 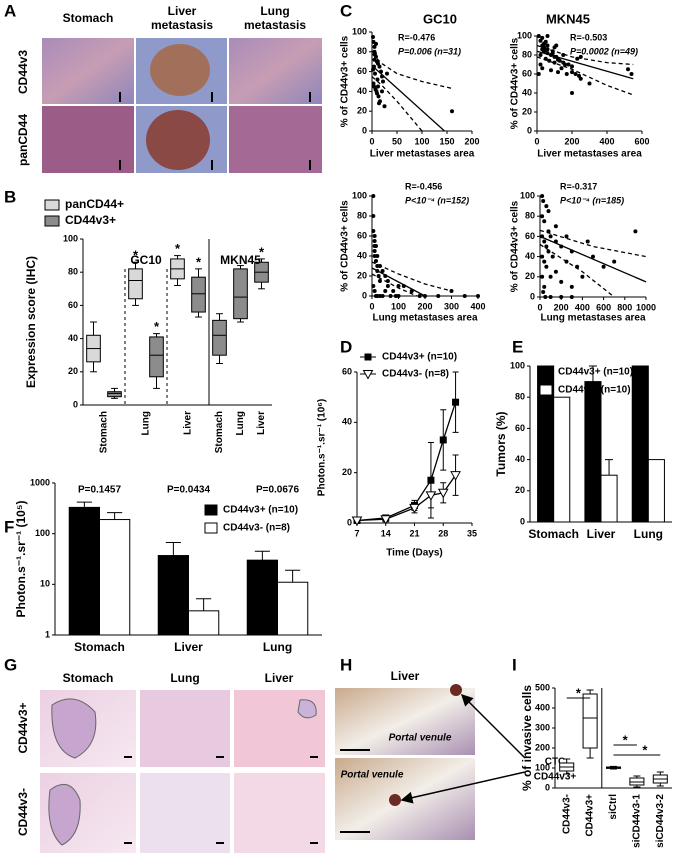 I want to click on y-axis-label: % of invasive cells, so click(x=527, y=738).